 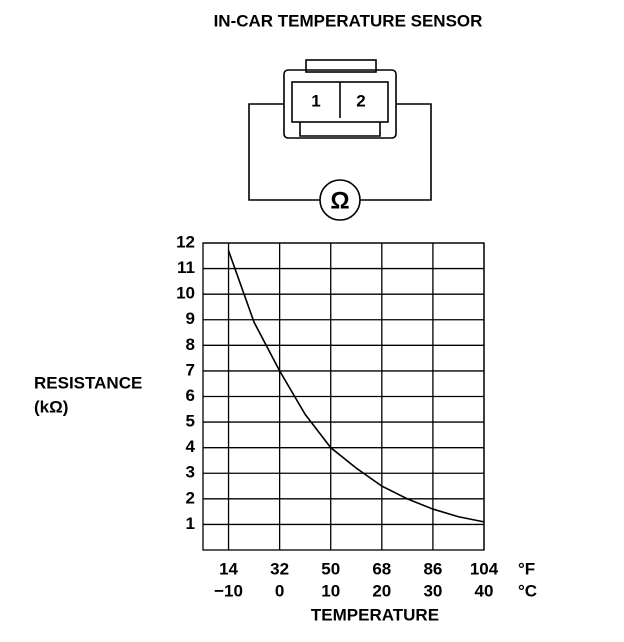 I want to click on y-axis-unit: (kΩ), so click(x=51, y=406).